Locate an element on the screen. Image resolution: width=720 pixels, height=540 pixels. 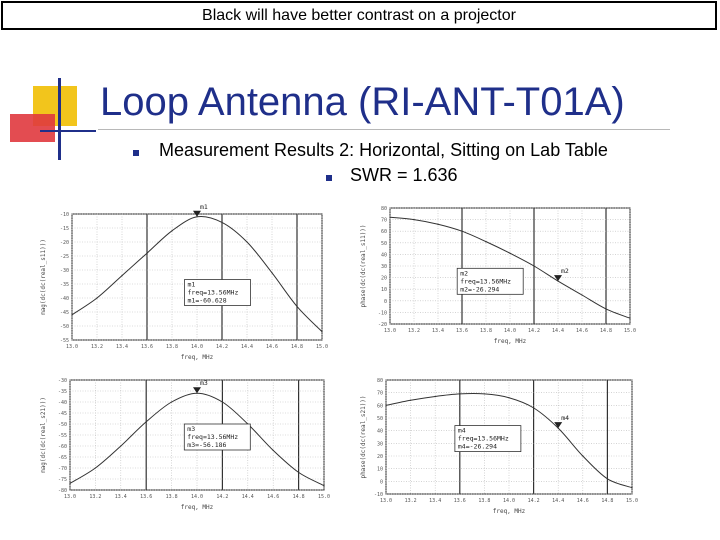
y-tick-label: -45 is located at coordinates (64, 313).